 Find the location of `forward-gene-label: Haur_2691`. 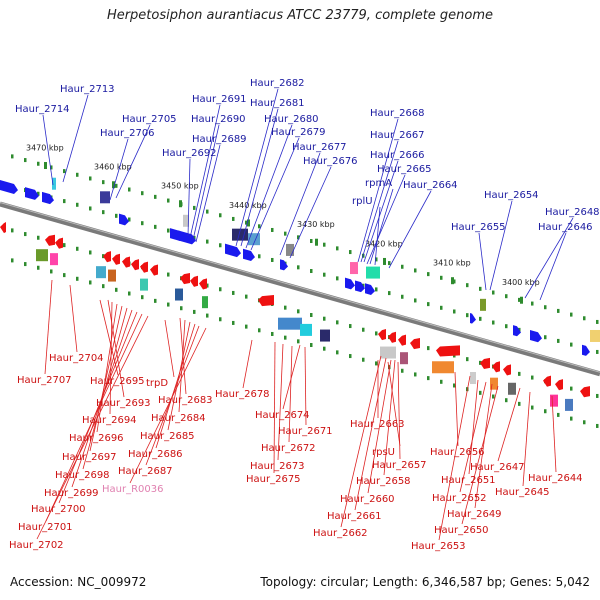

forward-gene-label: Haur_2691 is located at coordinates (219, 99).